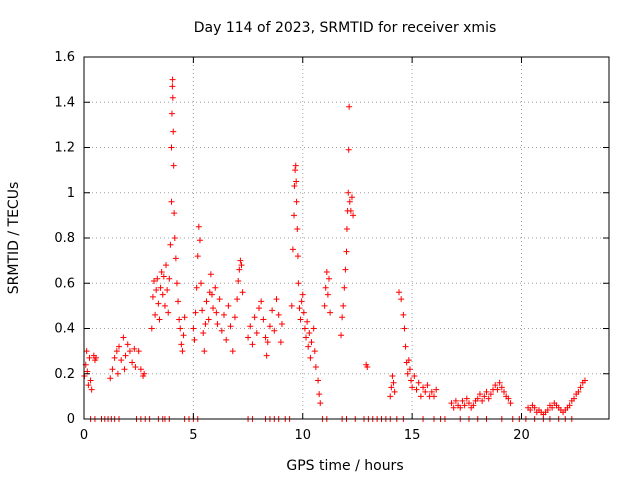 The image size is (640, 480). I want to click on y-tick-label: 0.8, so click(64, 238).